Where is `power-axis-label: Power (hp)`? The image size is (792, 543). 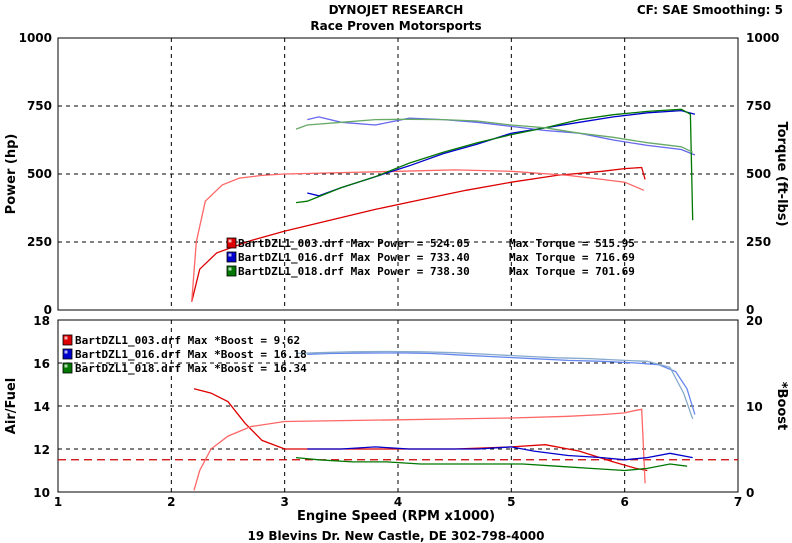 power-axis-label: Power (hp) is located at coordinates (11, 174).